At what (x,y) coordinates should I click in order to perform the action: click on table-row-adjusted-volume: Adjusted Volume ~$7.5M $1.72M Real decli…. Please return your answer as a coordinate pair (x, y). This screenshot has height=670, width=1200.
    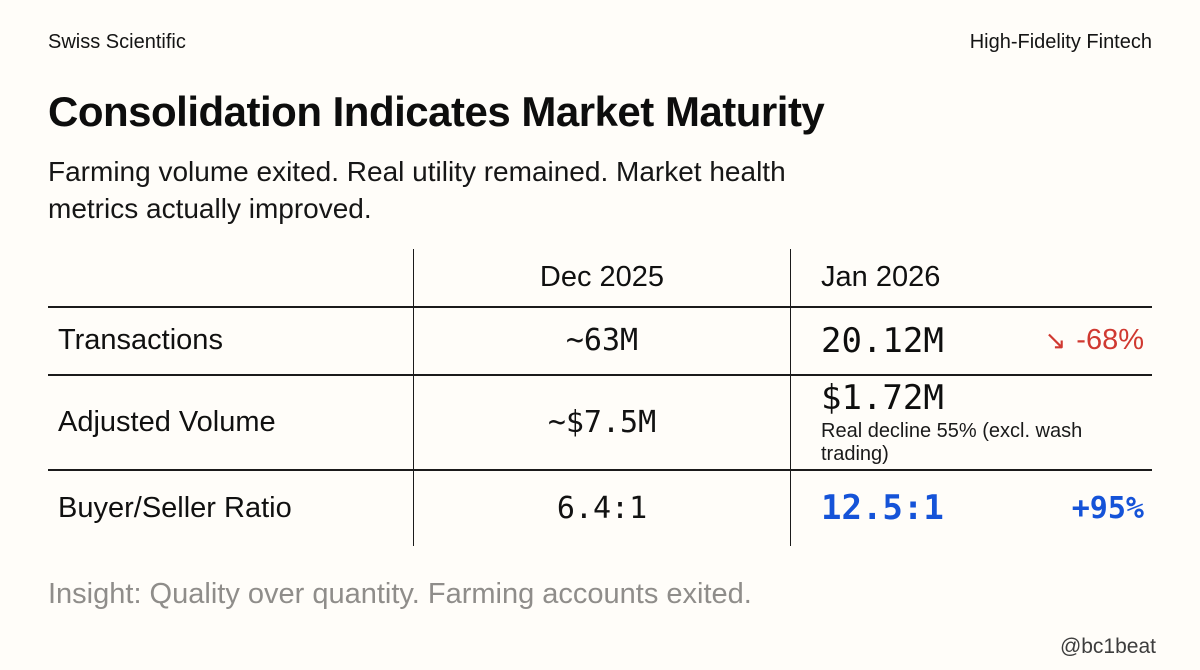
    Looking at the image, I should click on (600, 421).